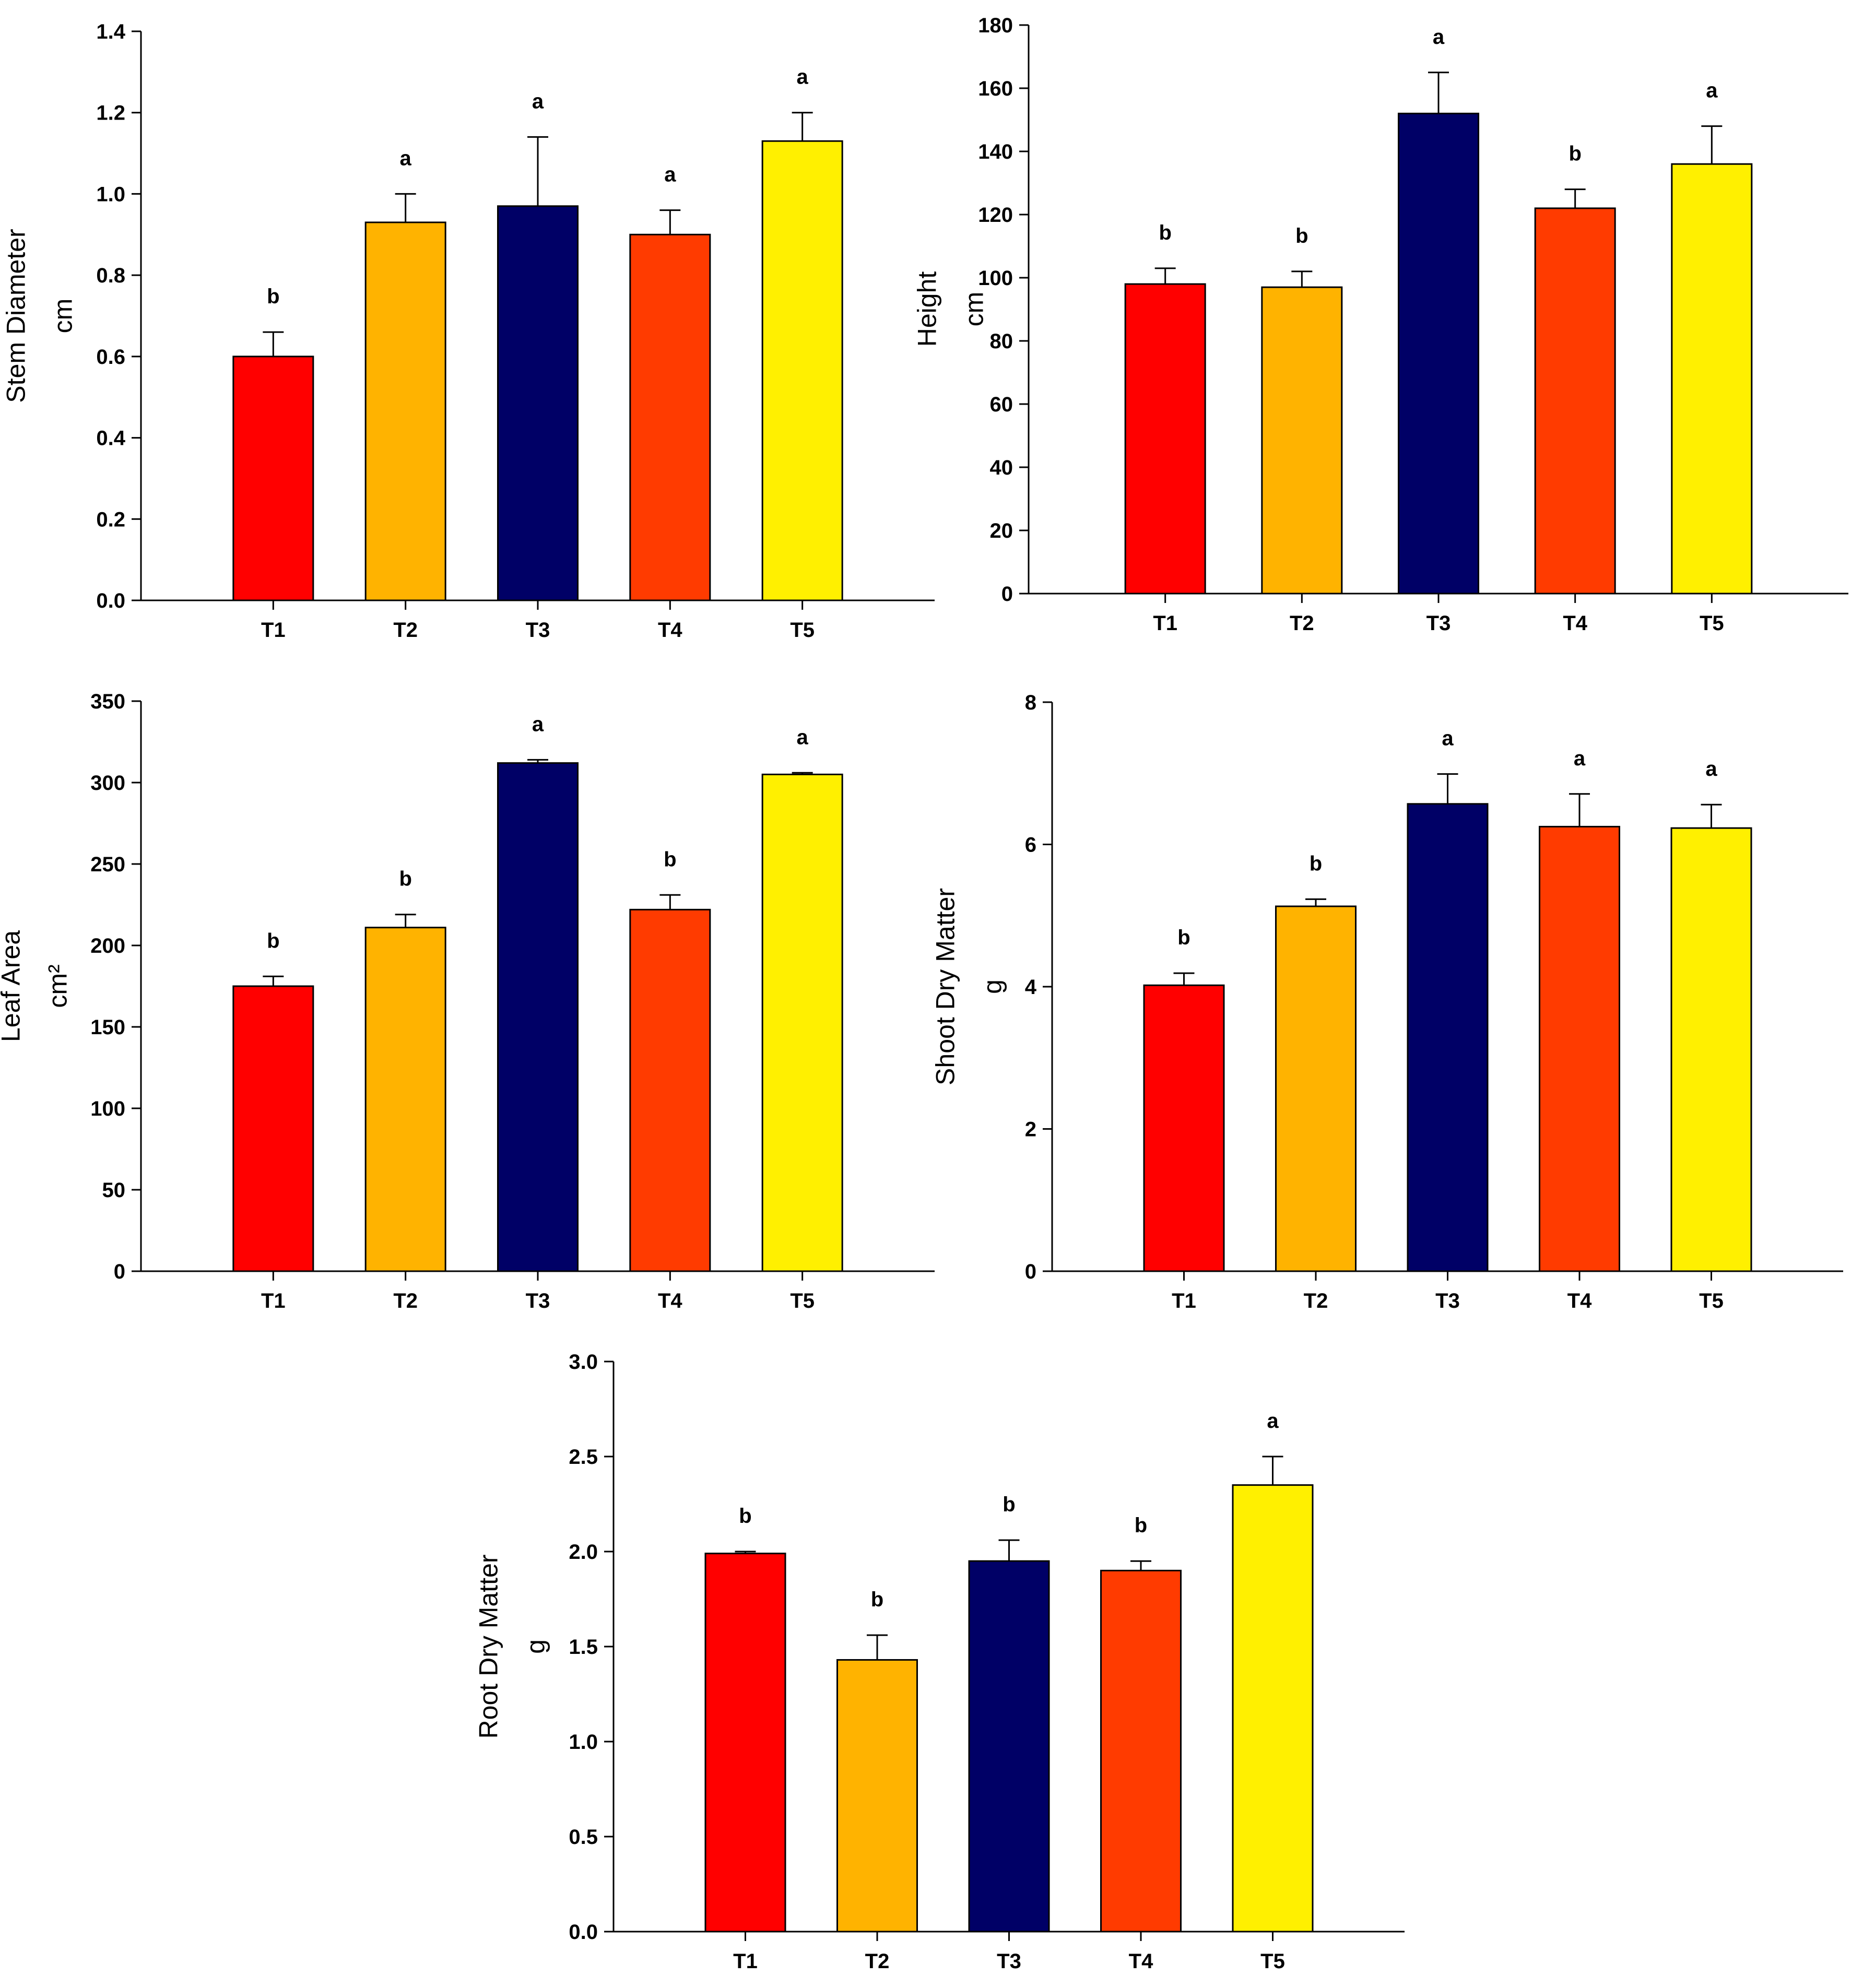 Image resolution: width=1863 pixels, height=1988 pixels. What do you see at coordinates (1030, 845) in the screenshot?
I see `y-tick-label: 6` at bounding box center [1030, 845].